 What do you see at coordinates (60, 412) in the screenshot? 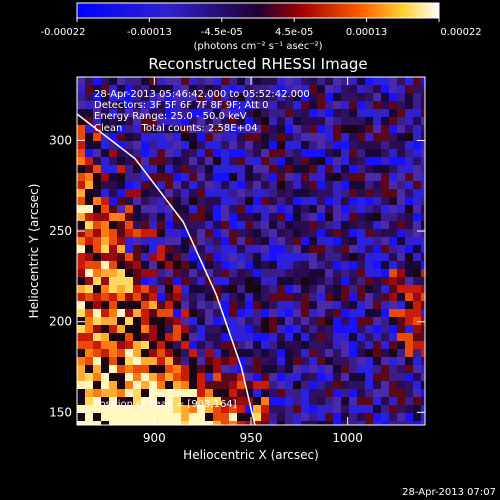
I see `y-tick-label: 150` at bounding box center [60, 412].